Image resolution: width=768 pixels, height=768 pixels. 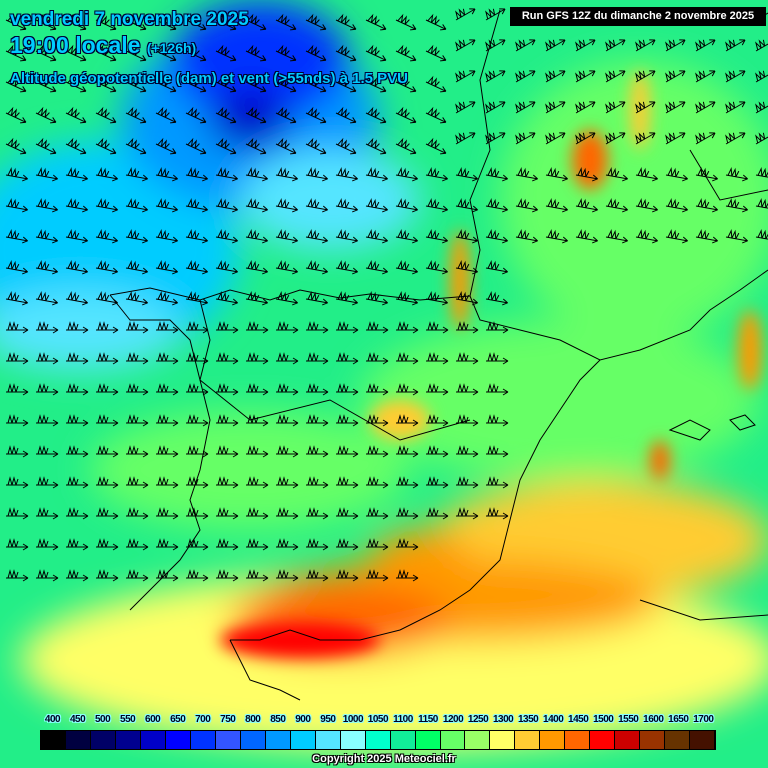 I want to click on copyright: Copyright 2025 Meteociel.fr, so click(x=384, y=759).